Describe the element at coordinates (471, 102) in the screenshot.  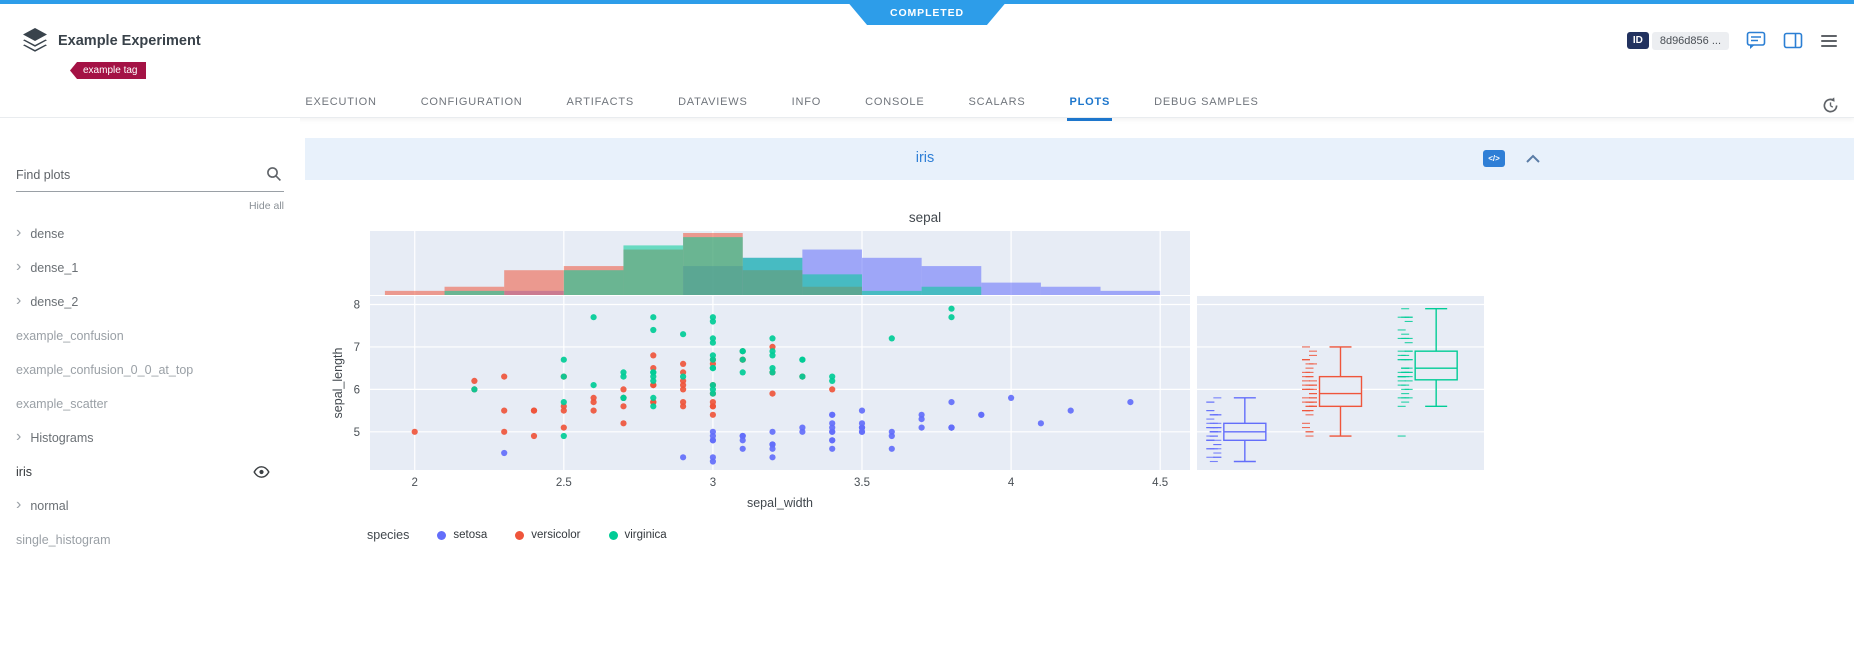
I see `tab-configuration: CONFIGURATION` at that location.